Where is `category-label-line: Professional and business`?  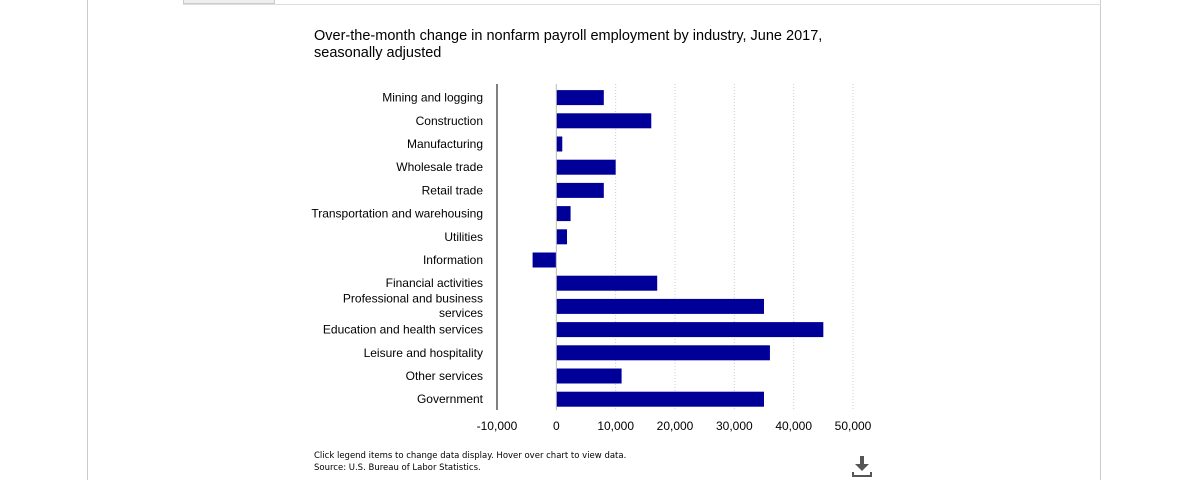 category-label-line: Professional and business is located at coordinates (413, 298).